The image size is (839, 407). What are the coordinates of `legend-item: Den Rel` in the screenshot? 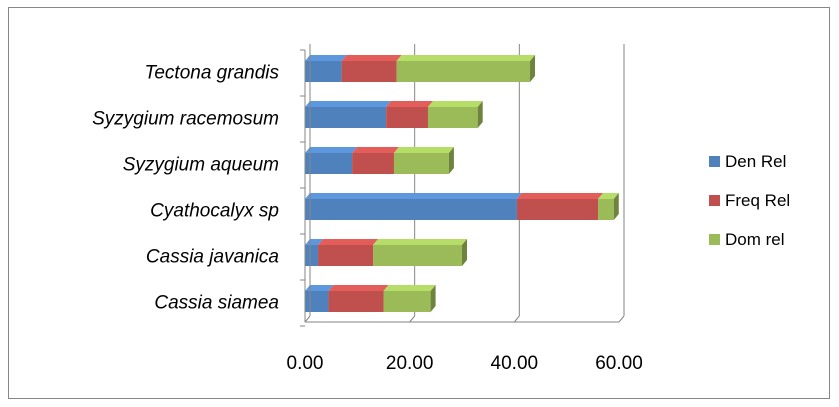 It's located at (747, 161).